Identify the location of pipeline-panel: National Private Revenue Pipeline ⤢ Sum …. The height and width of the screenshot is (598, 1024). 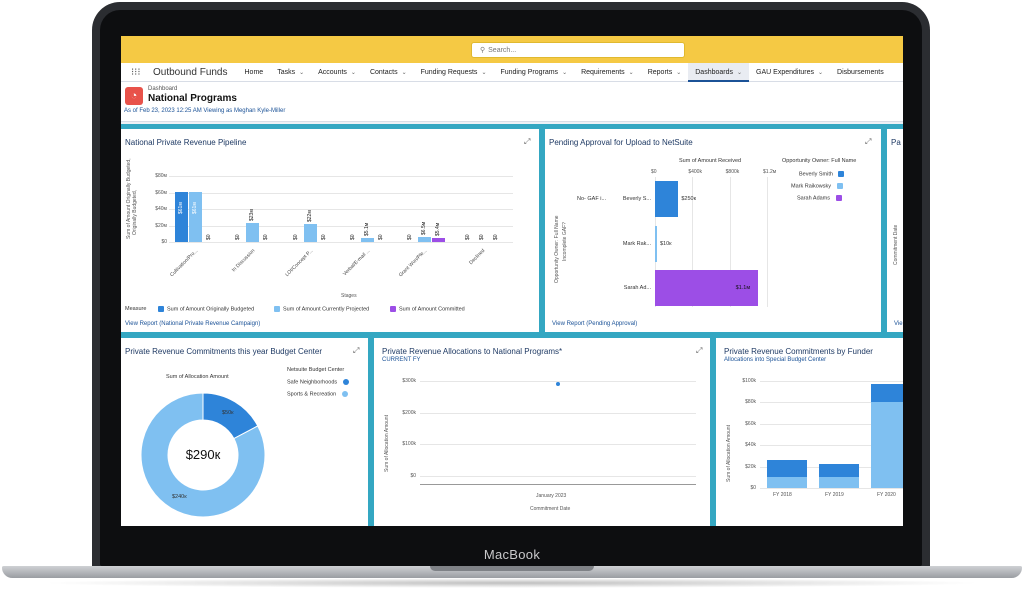
(330, 230).